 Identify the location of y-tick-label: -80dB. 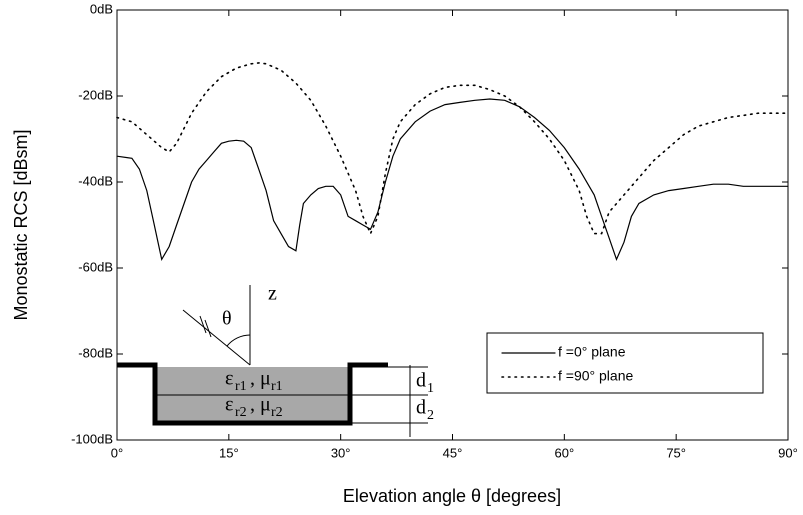
(95, 352).